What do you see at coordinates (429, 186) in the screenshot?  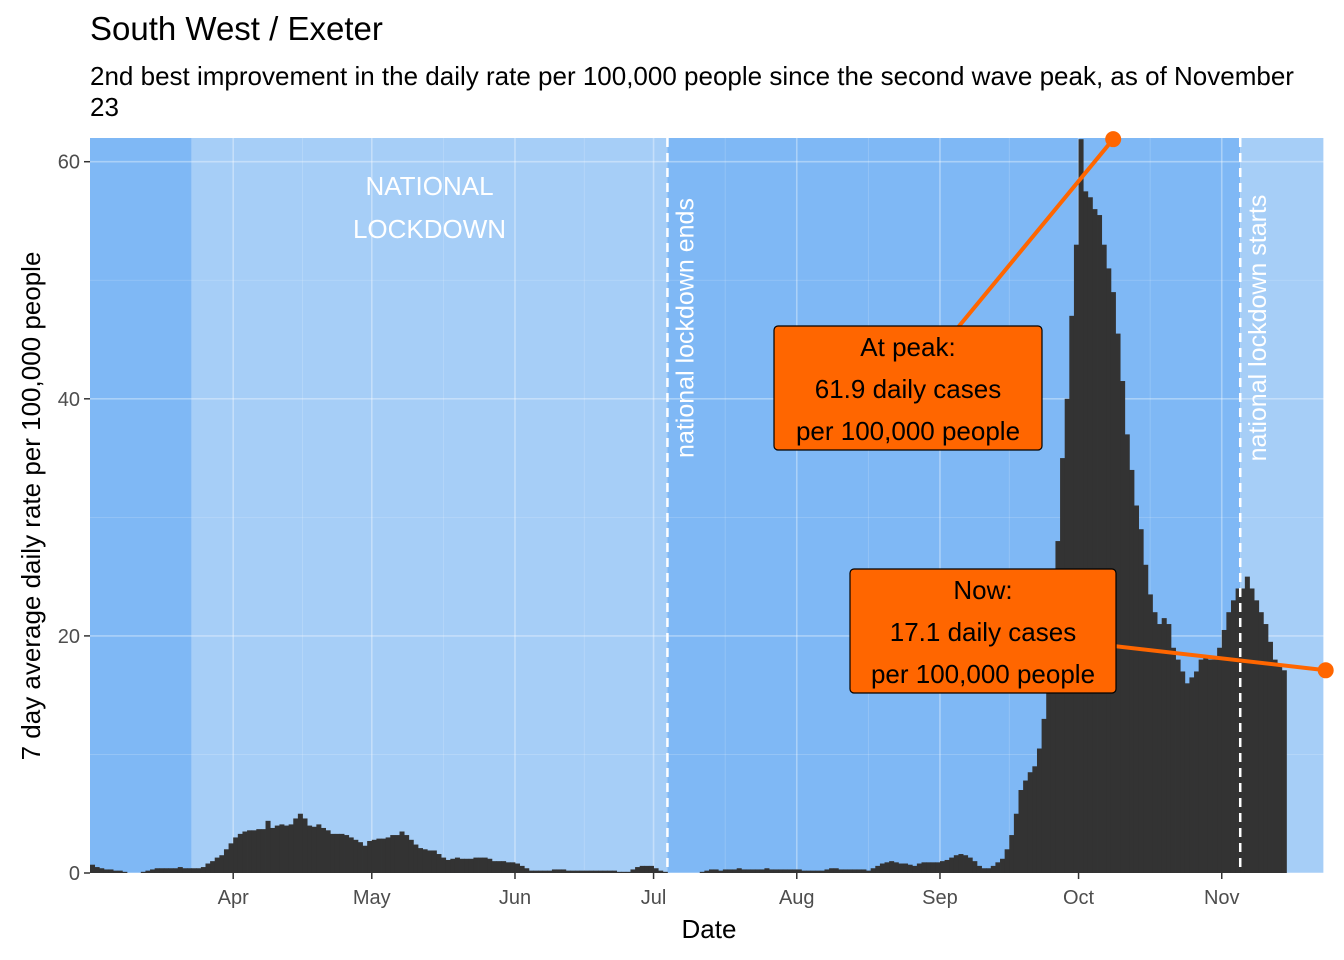 I see `period-label-line: NATIONAL` at bounding box center [429, 186].